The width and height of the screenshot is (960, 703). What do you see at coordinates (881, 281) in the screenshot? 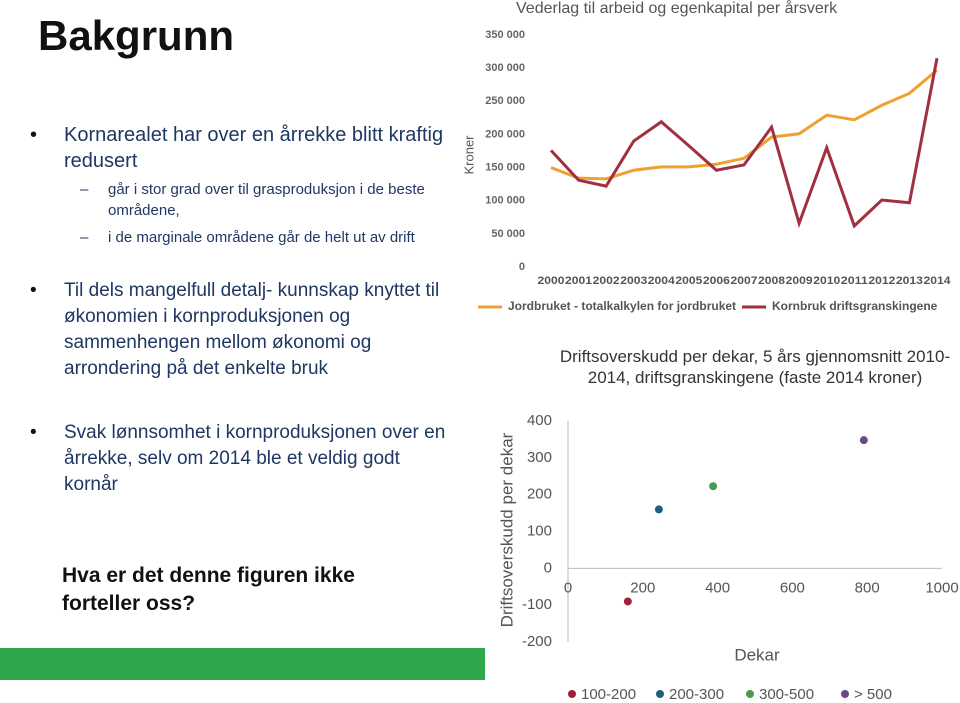
I see `x-tick-label: 2012` at bounding box center [881, 281].